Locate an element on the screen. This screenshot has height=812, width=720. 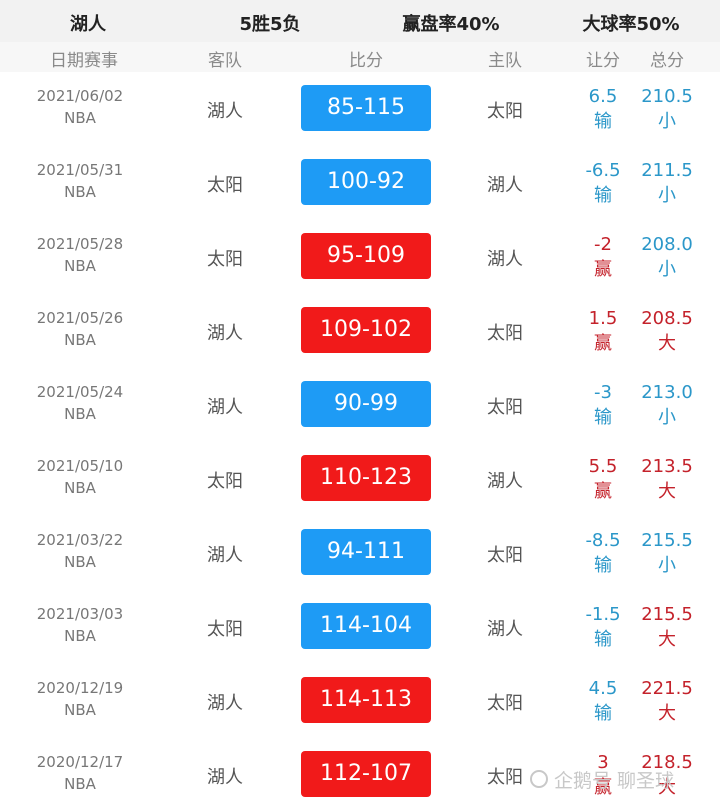
score-badge: 90-99 is located at coordinates (366, 404).